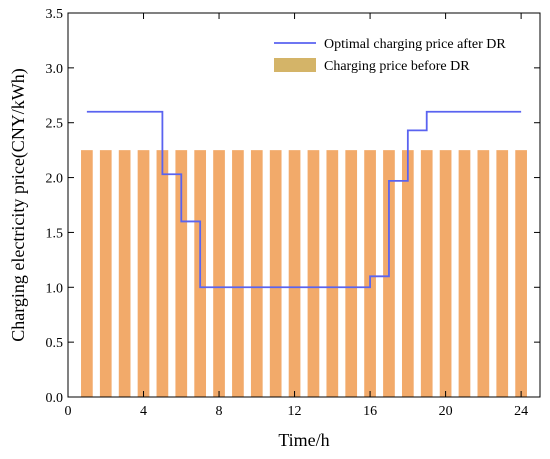 The width and height of the screenshot is (550, 459). What do you see at coordinates (446, 411) in the screenshot?
I see `x-tick-label: 20` at bounding box center [446, 411].